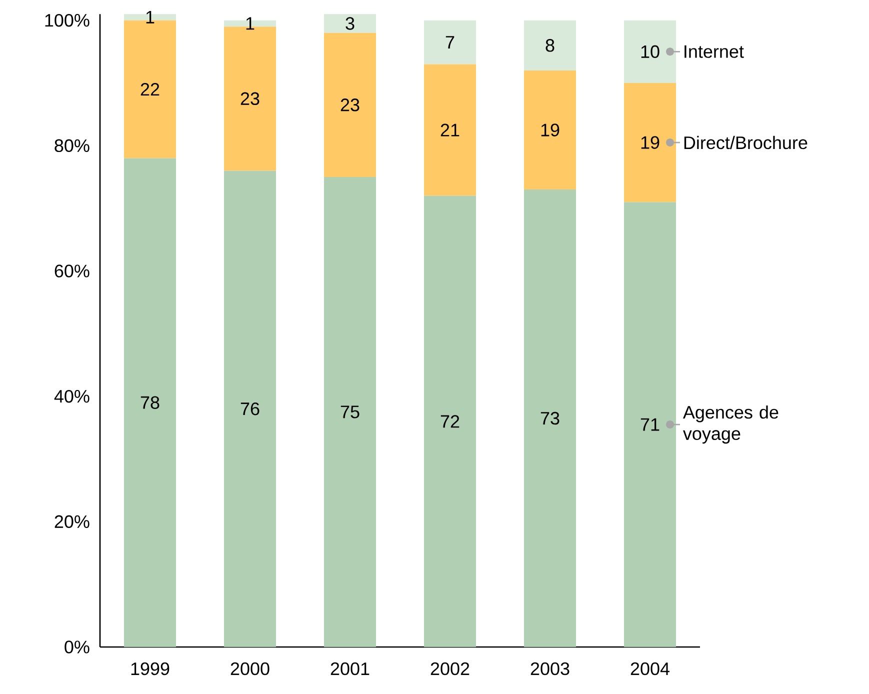 The image size is (869, 694). Describe the element at coordinates (250, 669) in the screenshot. I see `x-tick-label: 2000` at that location.